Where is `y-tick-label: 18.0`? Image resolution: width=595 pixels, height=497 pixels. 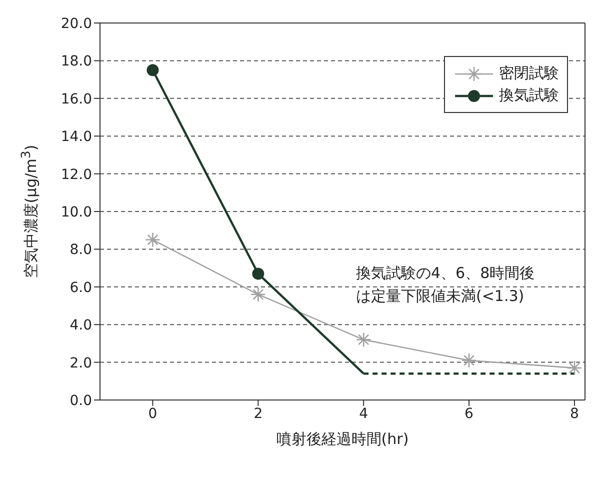 y-tick-label: 18.0 is located at coordinates (76, 62).